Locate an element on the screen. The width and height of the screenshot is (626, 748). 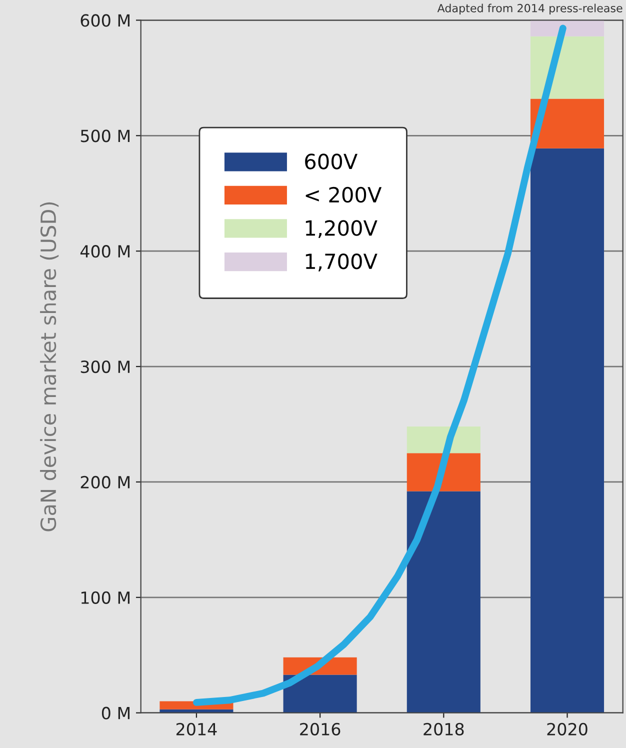
y-tick-label: 0 M is located at coordinates (116, 713).